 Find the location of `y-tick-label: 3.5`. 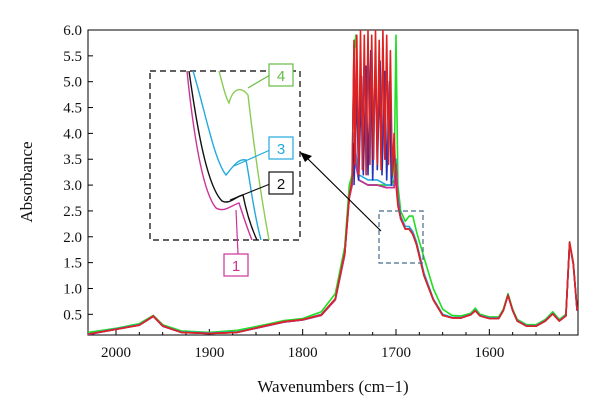

y-tick-label: 3.5 is located at coordinates (72, 160).